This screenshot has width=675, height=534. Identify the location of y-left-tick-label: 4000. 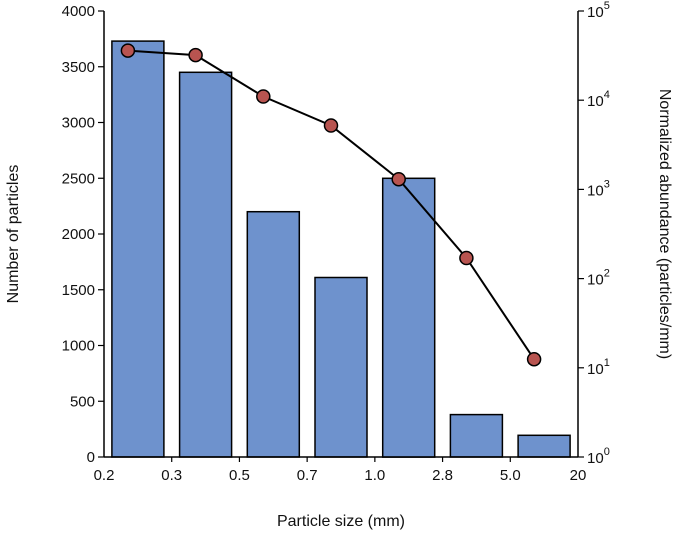
(78, 11).